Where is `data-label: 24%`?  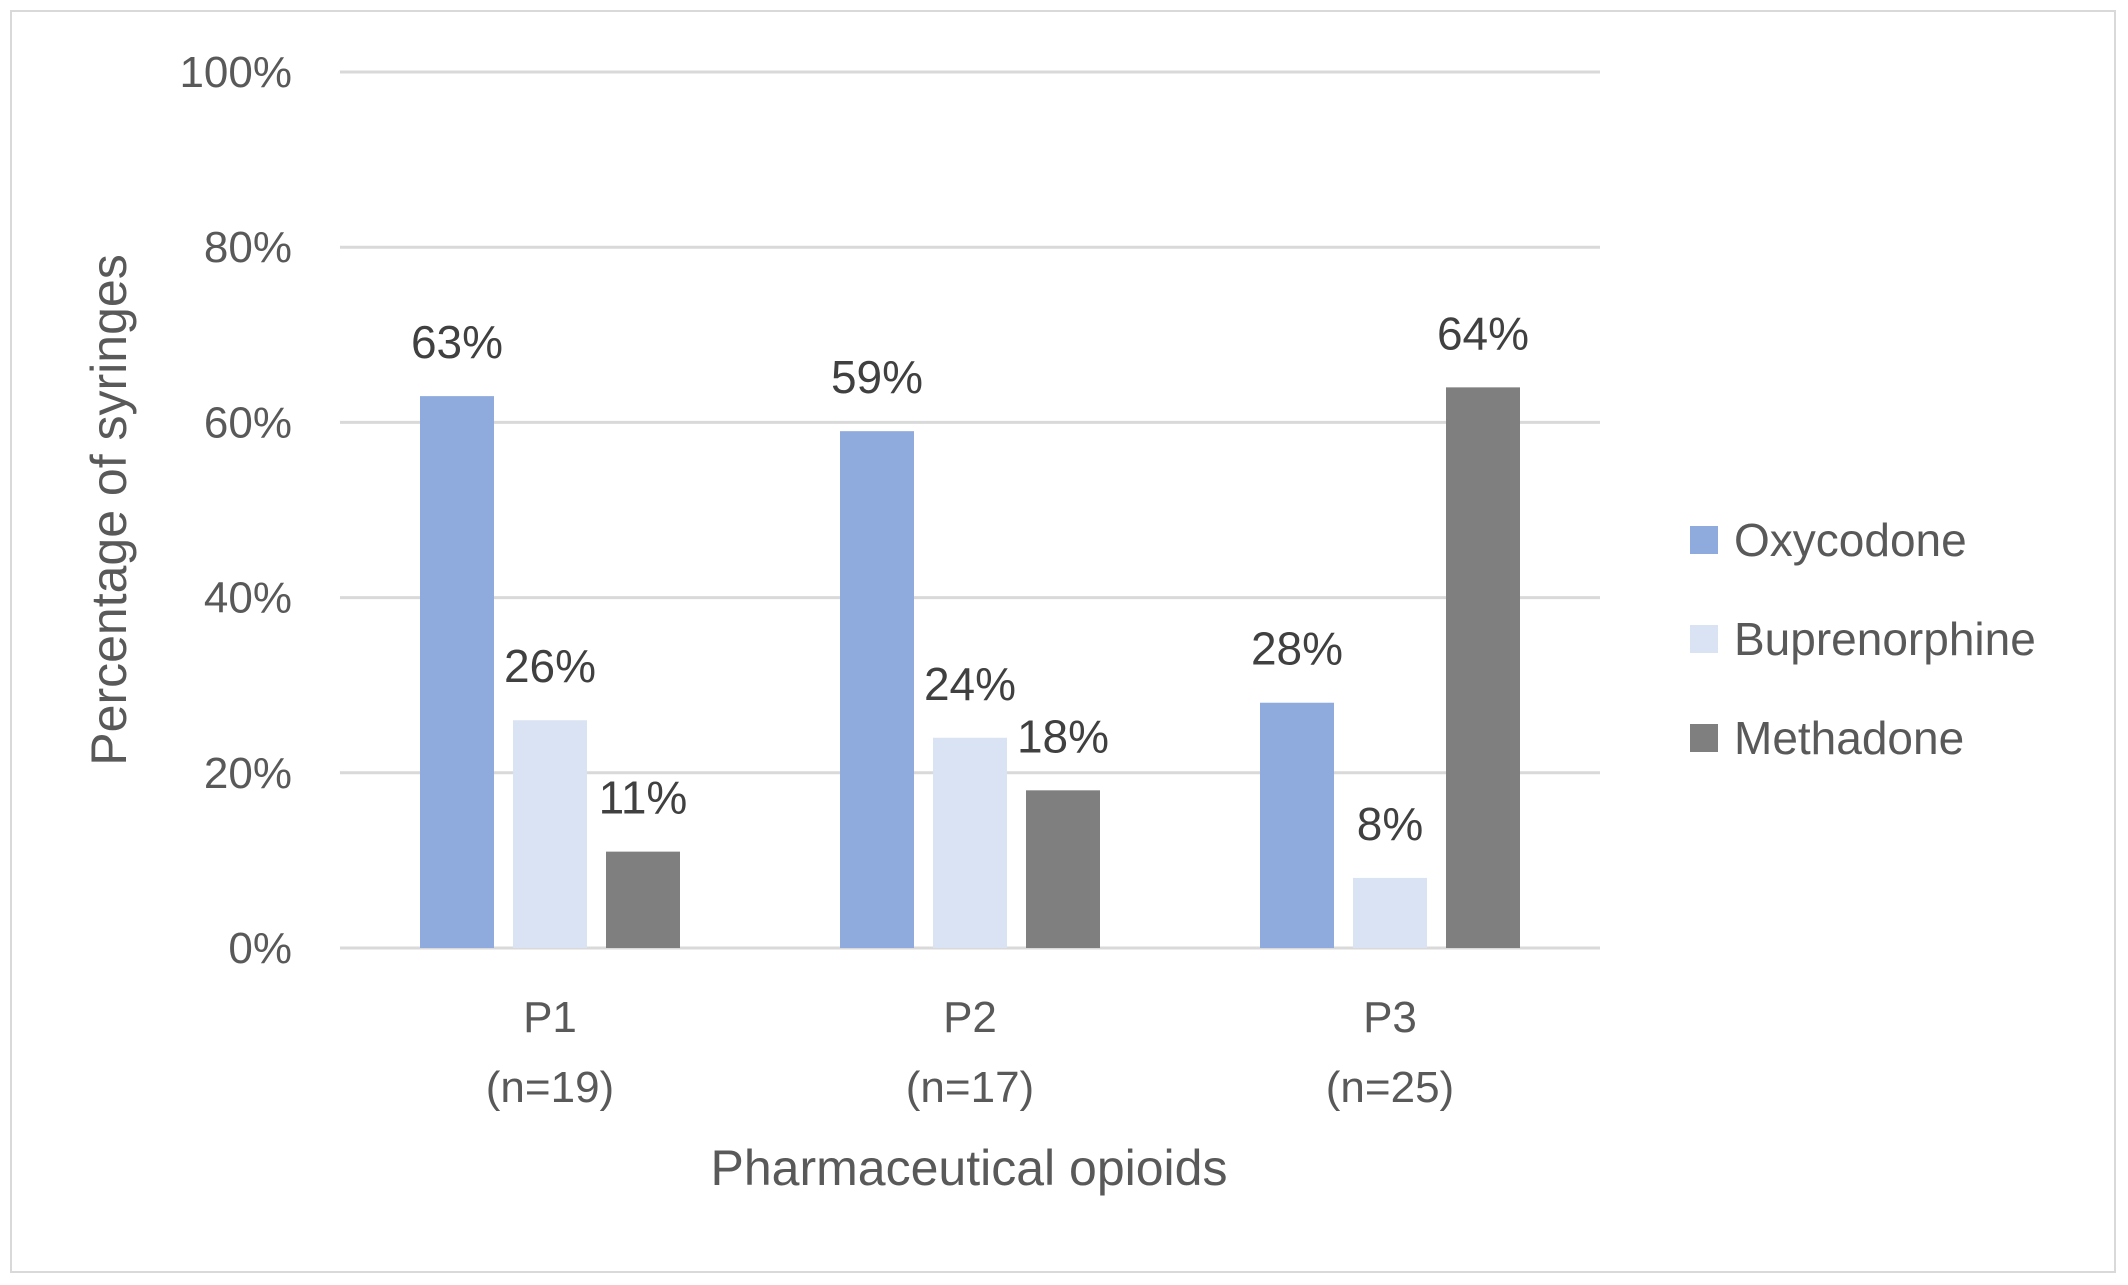 data-label: 24% is located at coordinates (970, 684).